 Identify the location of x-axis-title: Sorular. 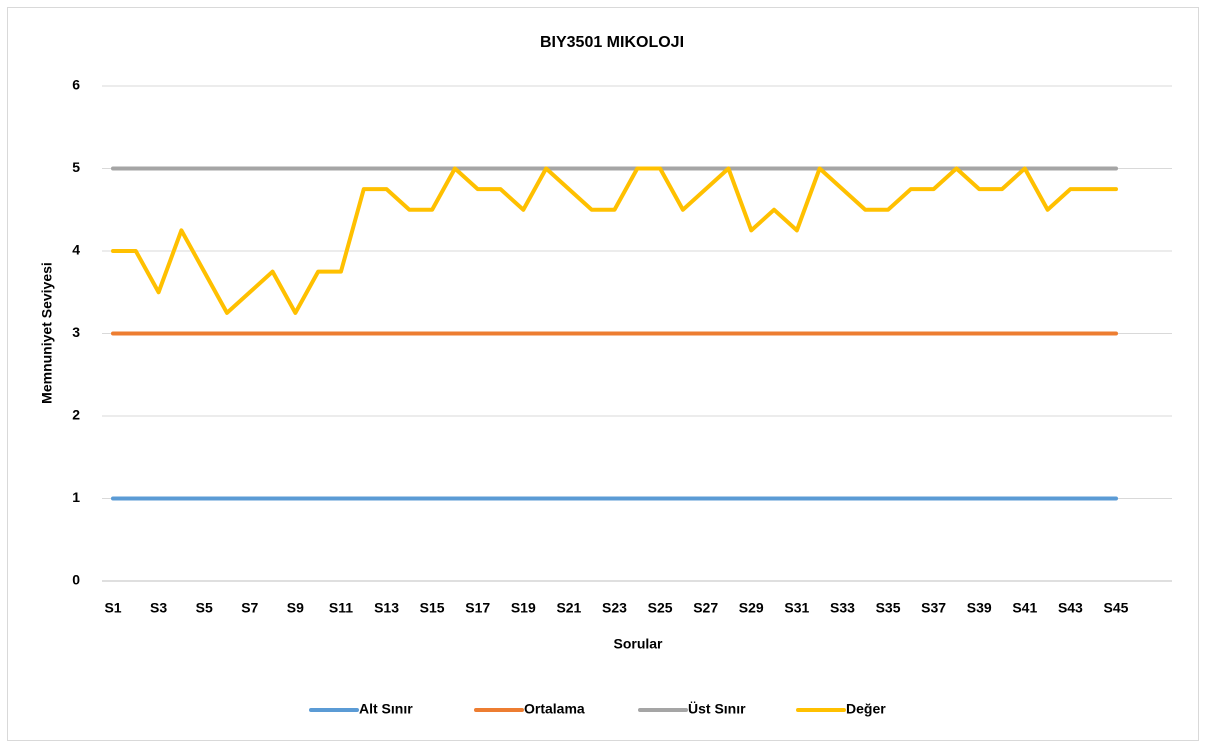
(638, 644).